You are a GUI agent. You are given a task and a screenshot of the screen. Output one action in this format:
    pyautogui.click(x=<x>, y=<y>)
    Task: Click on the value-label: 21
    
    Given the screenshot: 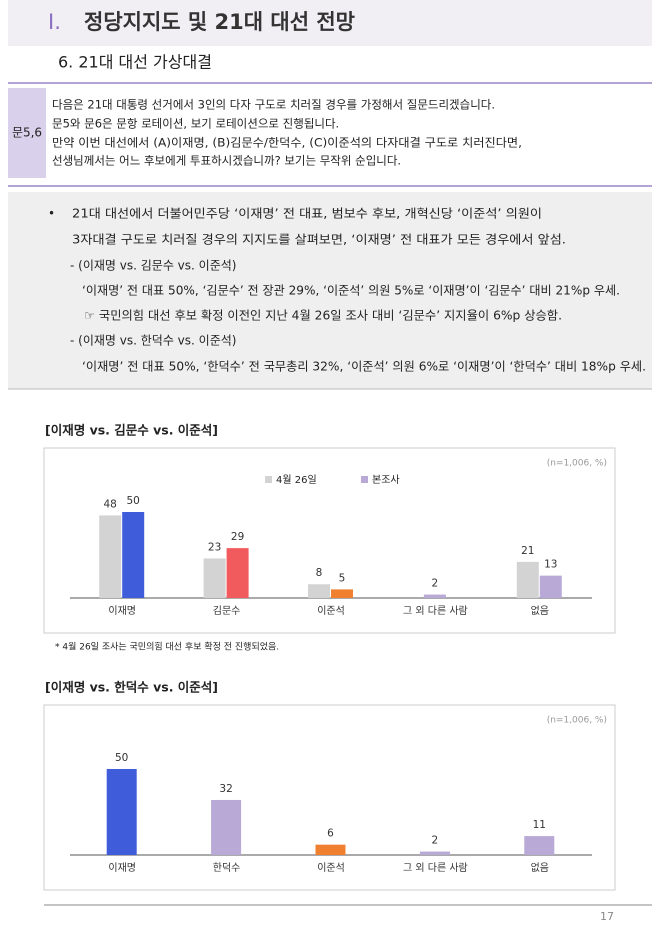 What is the action you would take?
    pyautogui.click(x=527, y=551)
    